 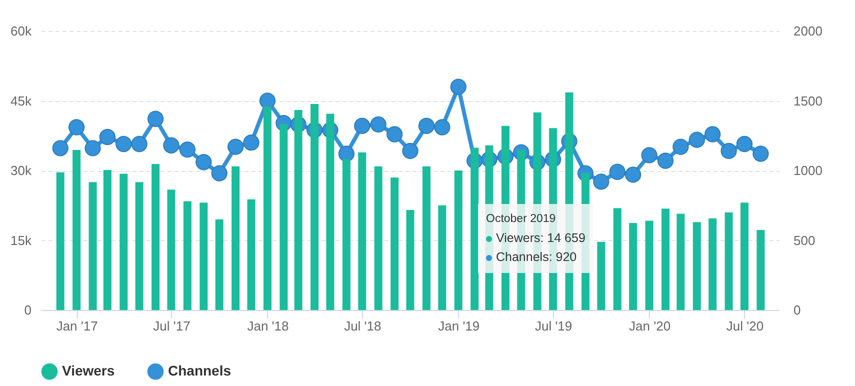 I want to click on annotation: Channels: 920, so click(x=536, y=257).